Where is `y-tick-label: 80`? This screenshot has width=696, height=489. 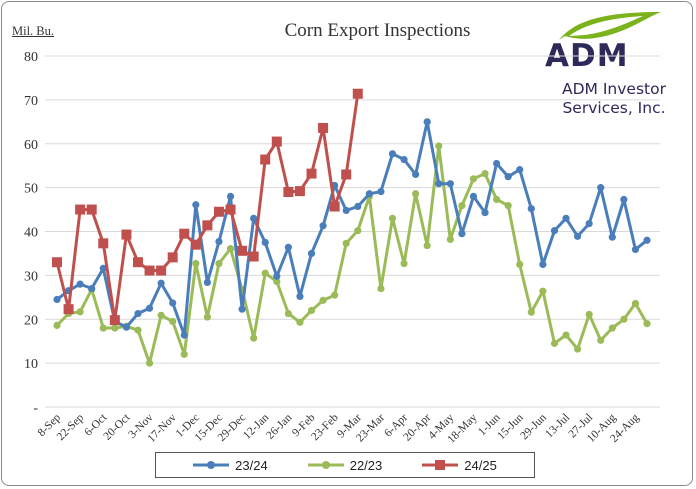 y-tick-label: 80 is located at coordinates (31, 57).